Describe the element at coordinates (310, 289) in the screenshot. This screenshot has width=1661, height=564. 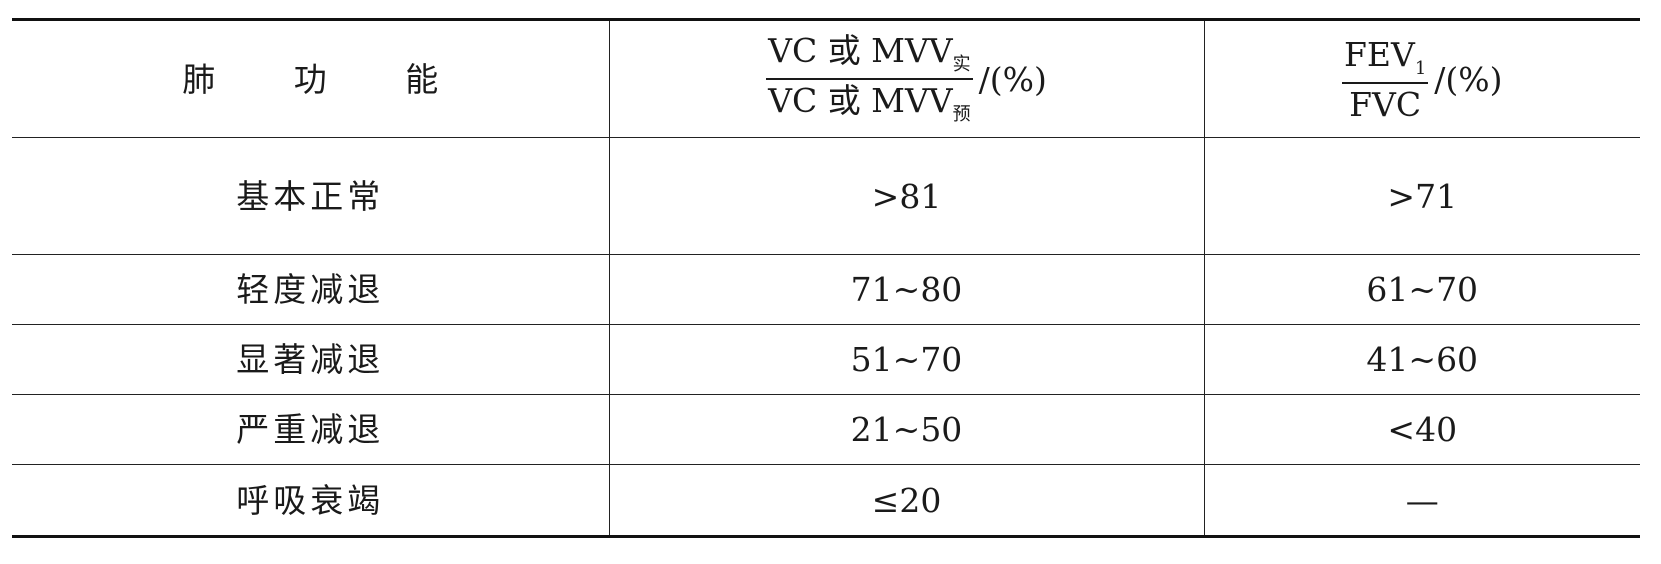
I see `row-label: 轻度减退` at that location.